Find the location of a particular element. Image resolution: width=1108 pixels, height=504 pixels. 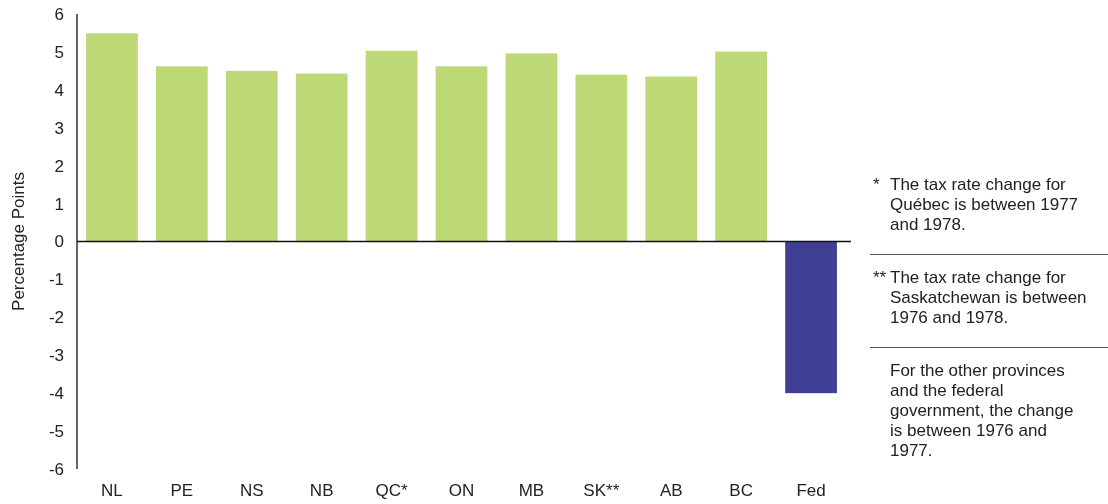

y-tick-label: -6 is located at coordinates (56, 469).